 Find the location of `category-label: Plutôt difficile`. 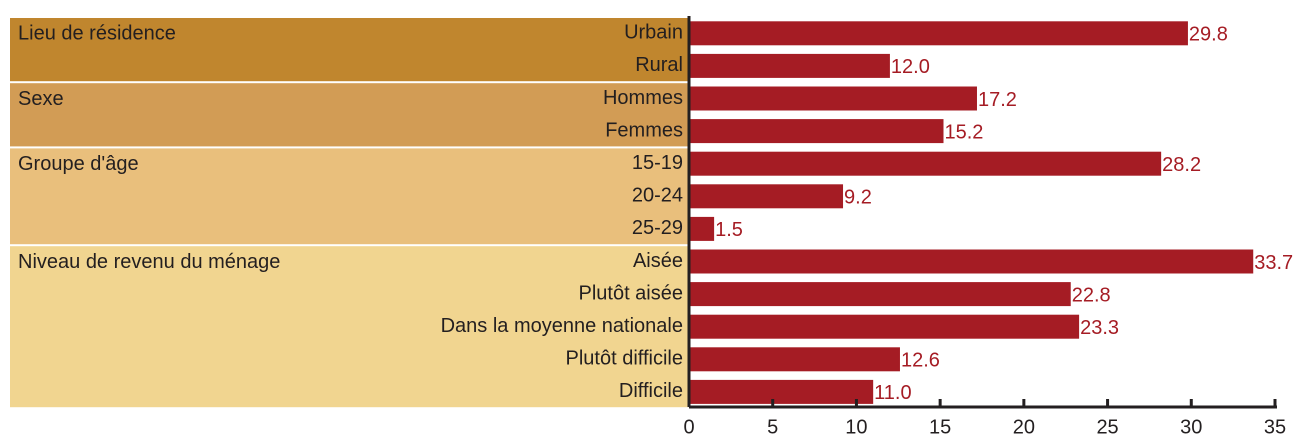

category-label: Plutôt difficile is located at coordinates (624, 359).